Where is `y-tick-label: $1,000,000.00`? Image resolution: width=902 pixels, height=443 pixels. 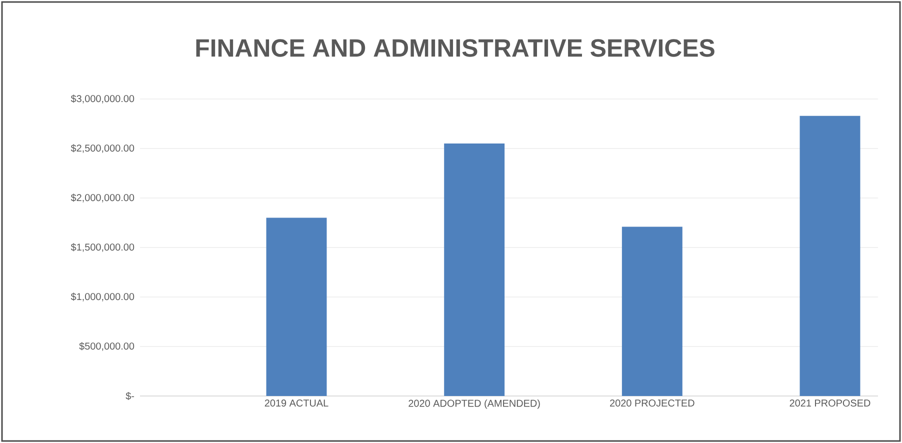 y-tick-label: $1,000,000.00 is located at coordinates (102, 297).